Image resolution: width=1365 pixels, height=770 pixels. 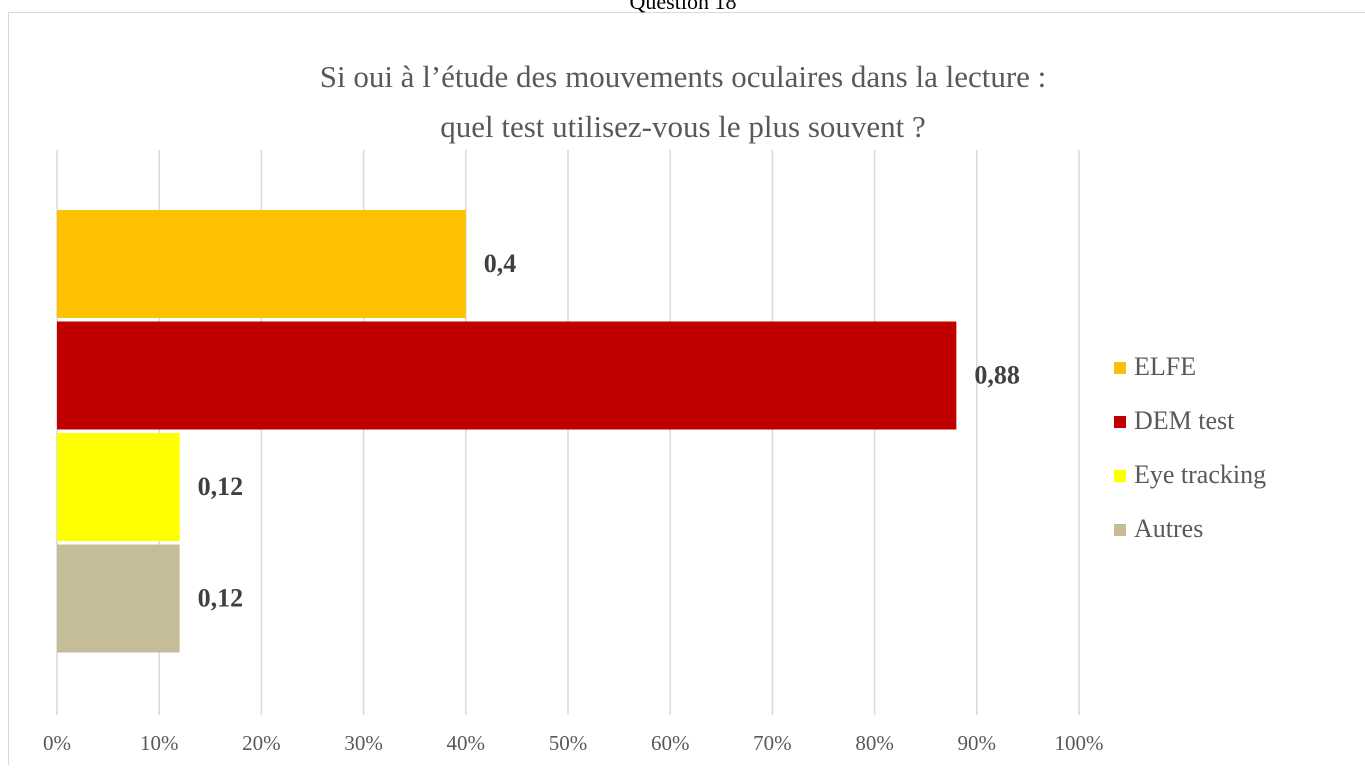 I want to click on x-tick-label: 20%, so click(x=261, y=743).